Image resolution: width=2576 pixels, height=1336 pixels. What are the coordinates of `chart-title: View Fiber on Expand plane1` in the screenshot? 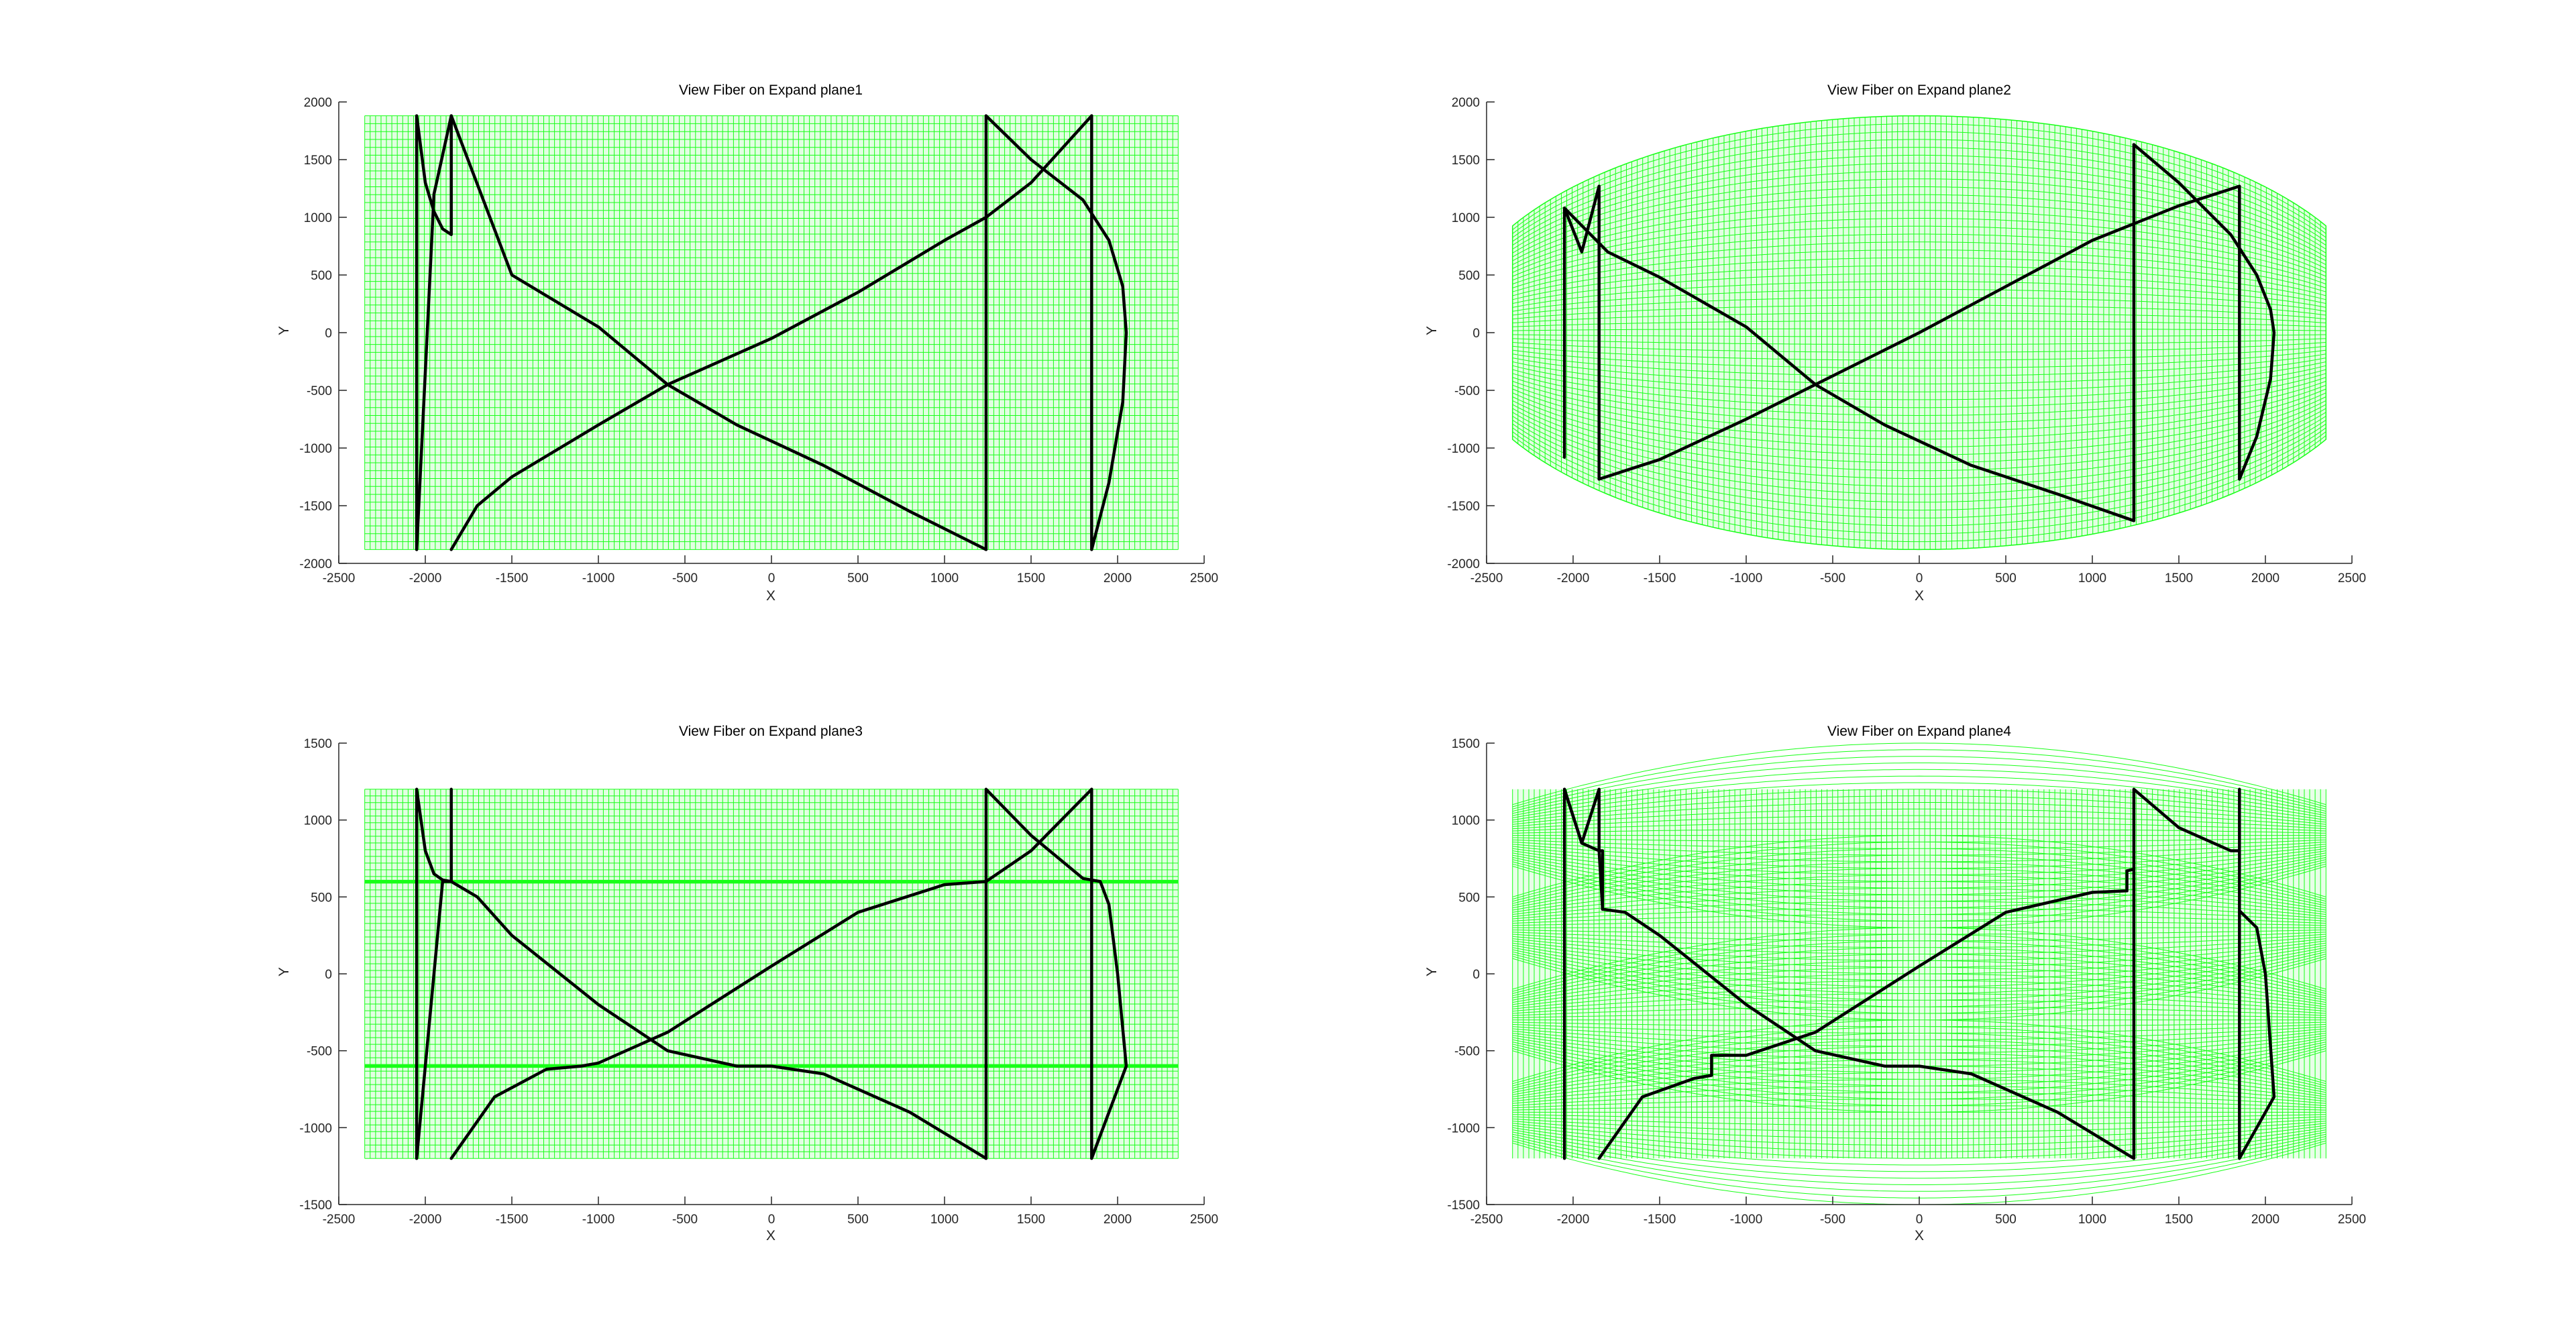 It's located at (771, 90).